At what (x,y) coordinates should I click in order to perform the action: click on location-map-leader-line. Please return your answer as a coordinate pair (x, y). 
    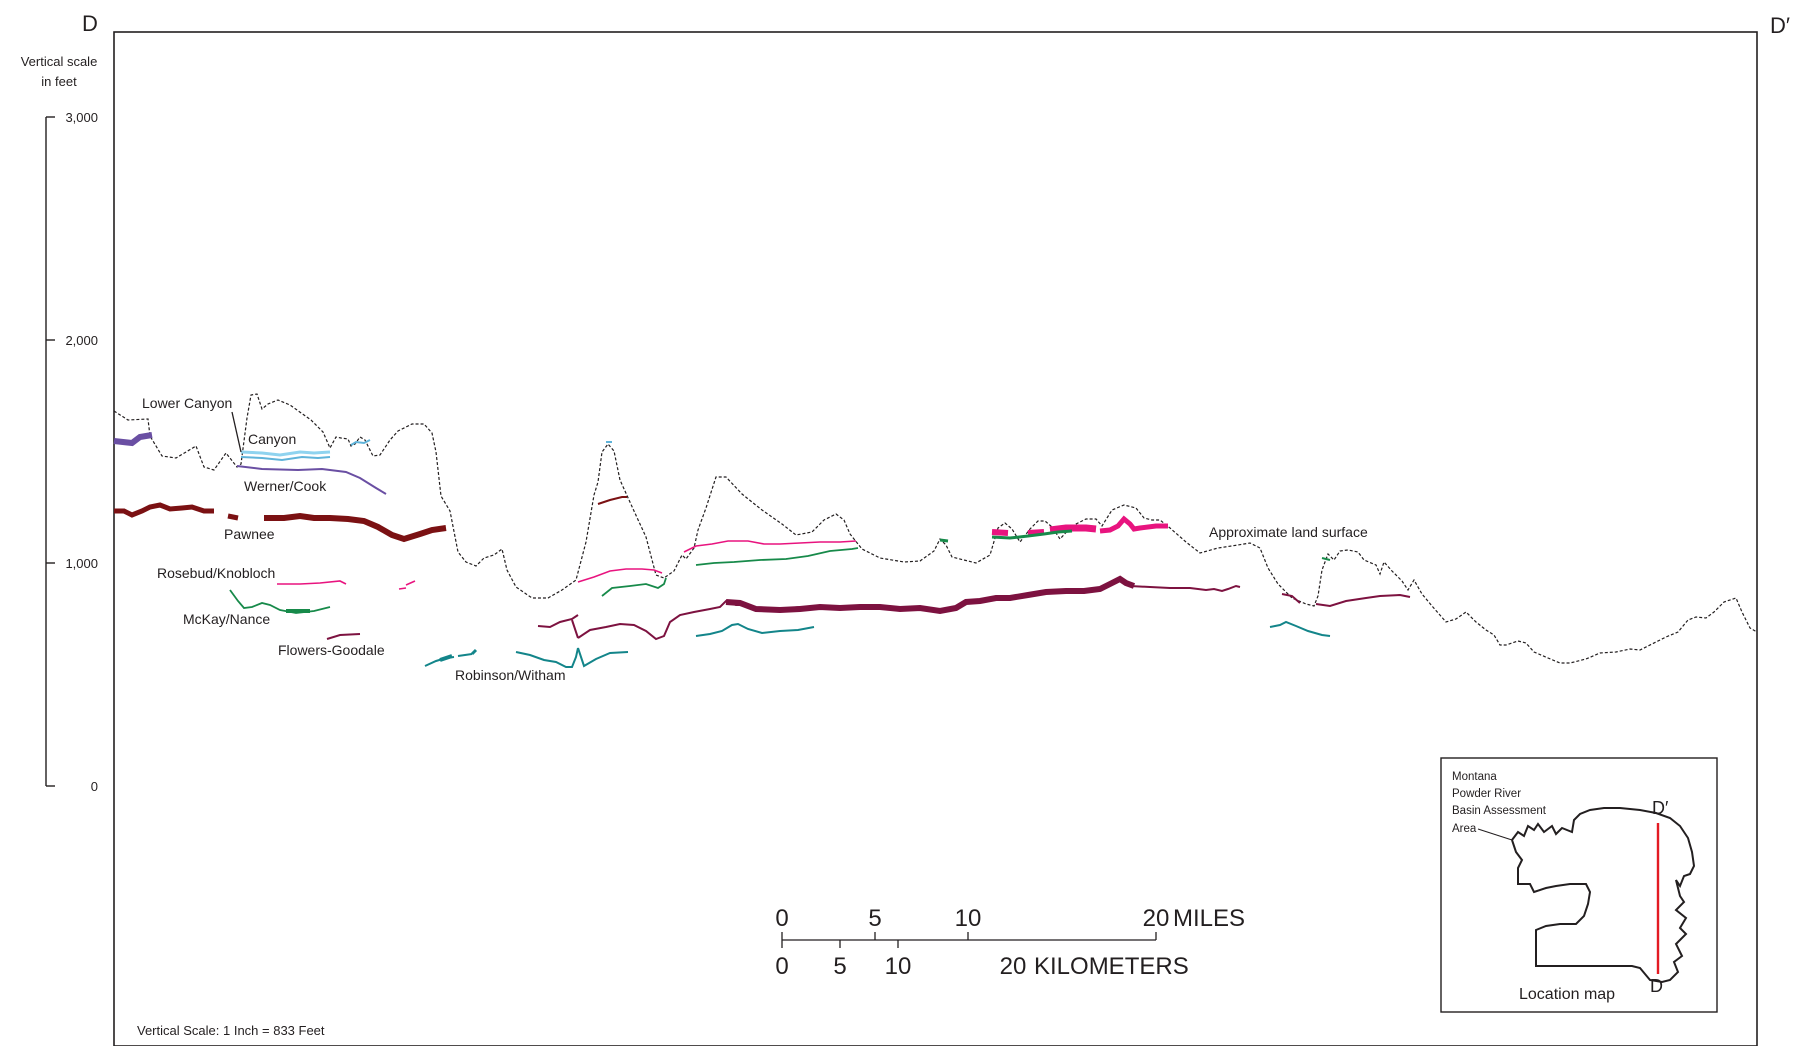
    Looking at the image, I should click on (1495, 834).